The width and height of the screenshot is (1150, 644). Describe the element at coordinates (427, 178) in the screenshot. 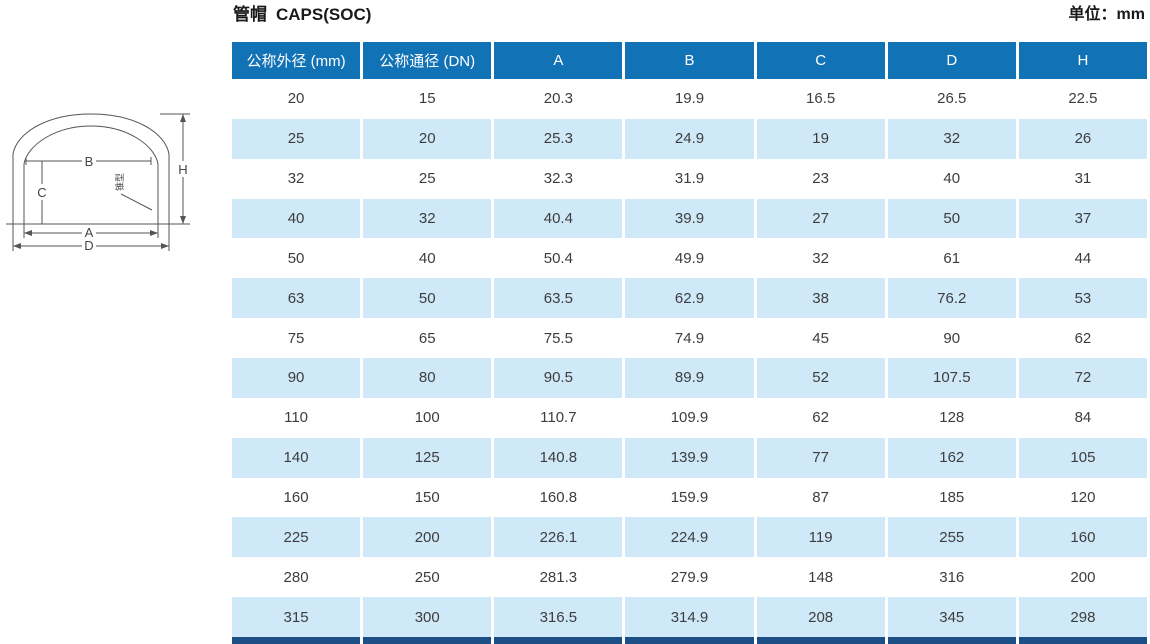

I see `table-cell-nominal-diameter: 25` at that location.